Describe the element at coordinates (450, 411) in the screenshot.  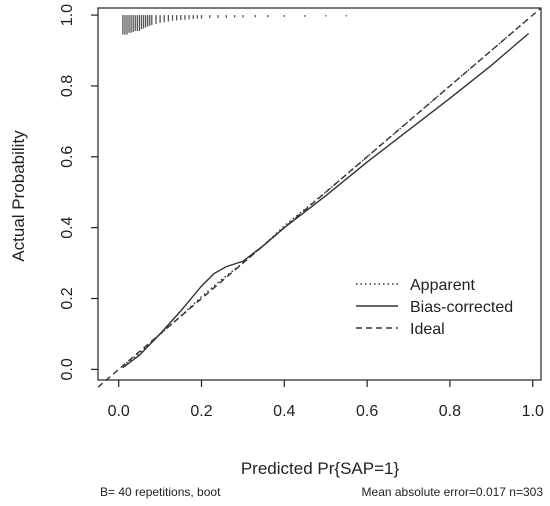
I see `x-tick-label: 0.8` at that location.